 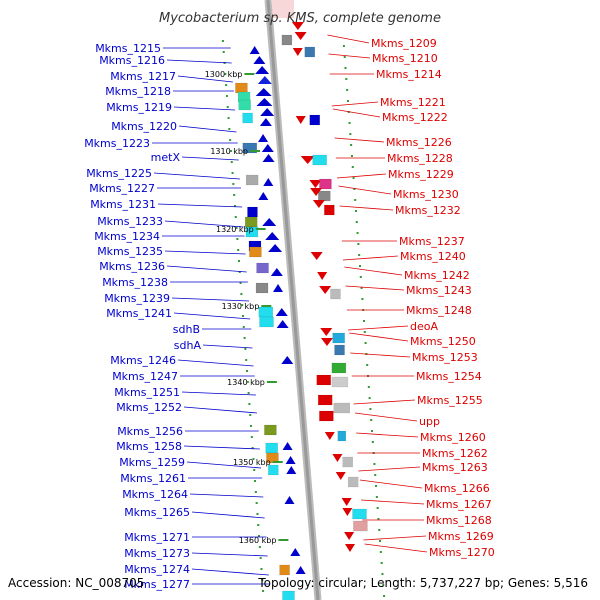 I want to click on gene-label-mkms-1265: Mkms_1265, so click(x=157, y=512).